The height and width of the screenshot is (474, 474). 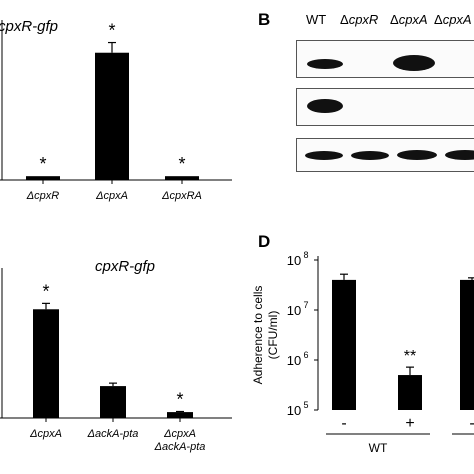 What do you see at coordinates (111, 31) in the screenshot?
I see `significance-1: *` at bounding box center [111, 31].